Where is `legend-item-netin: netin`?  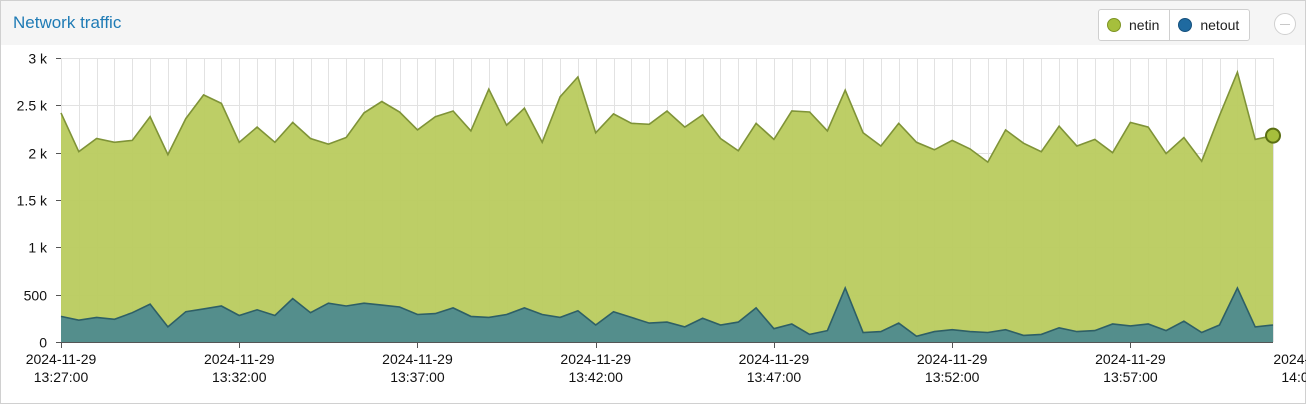 legend-item-netin: netin is located at coordinates (1134, 25).